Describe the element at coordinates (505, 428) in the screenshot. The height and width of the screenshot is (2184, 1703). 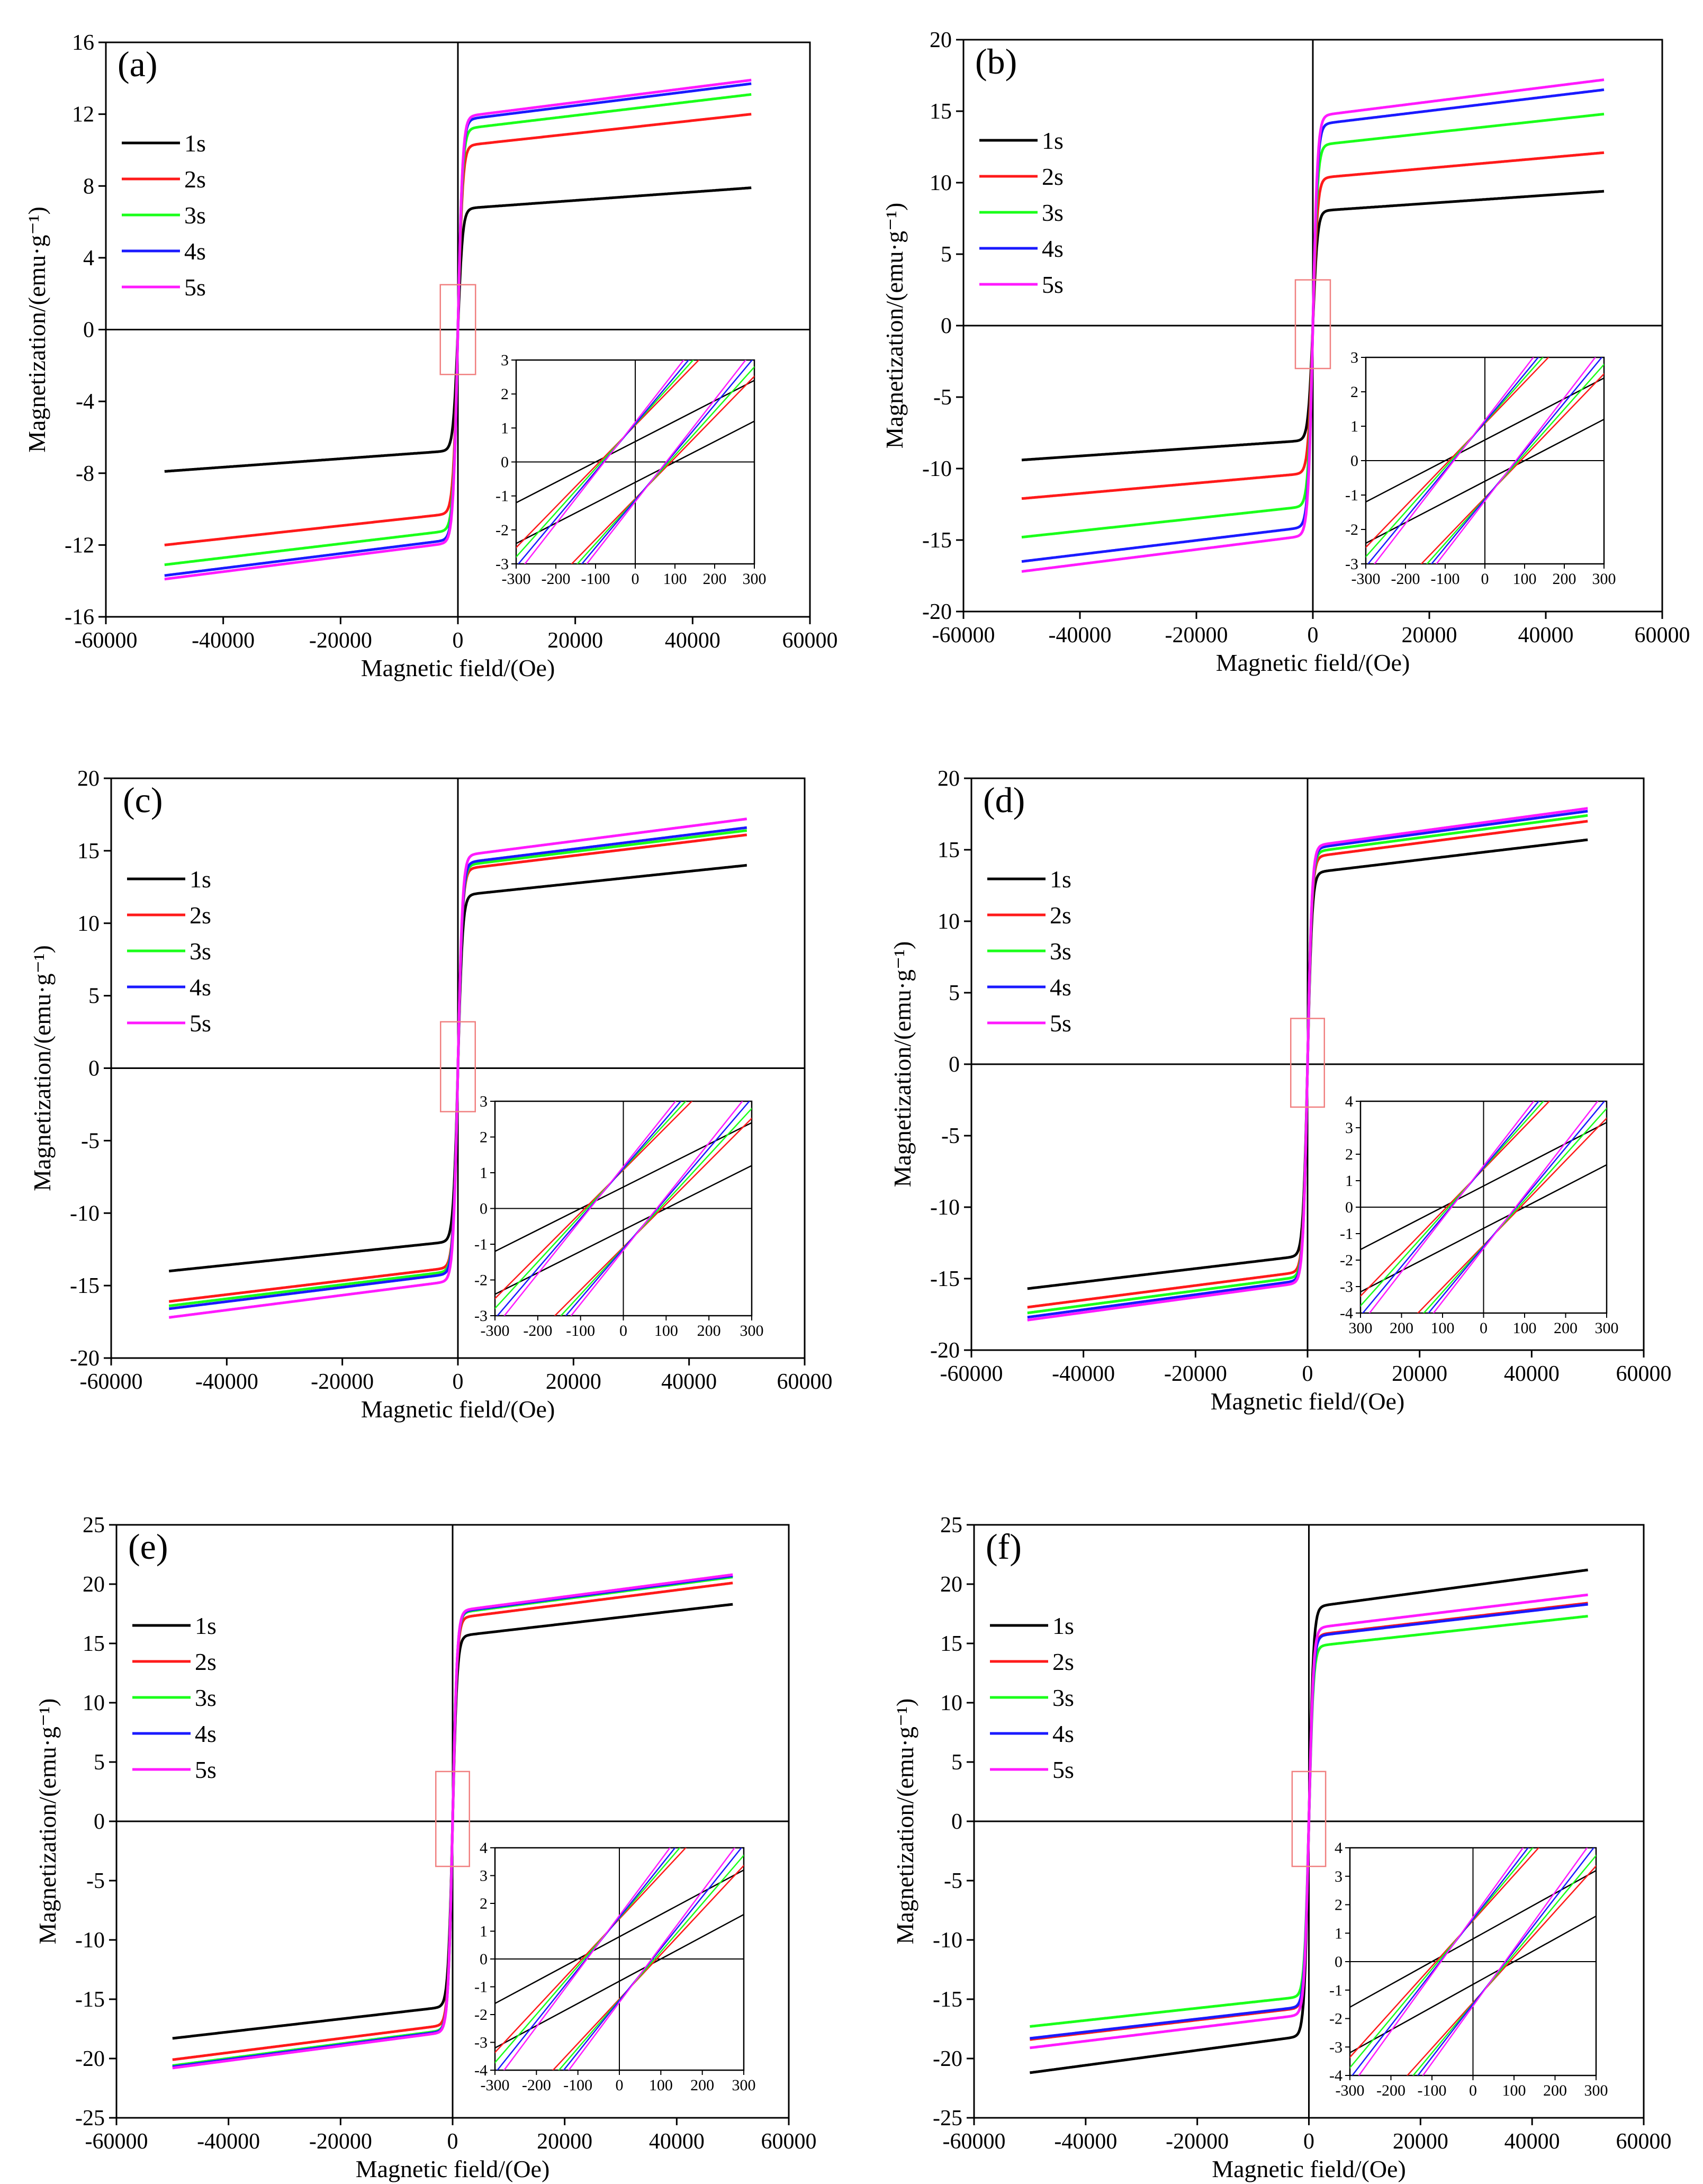
I see `inset-y-tick-label: 1` at that location.